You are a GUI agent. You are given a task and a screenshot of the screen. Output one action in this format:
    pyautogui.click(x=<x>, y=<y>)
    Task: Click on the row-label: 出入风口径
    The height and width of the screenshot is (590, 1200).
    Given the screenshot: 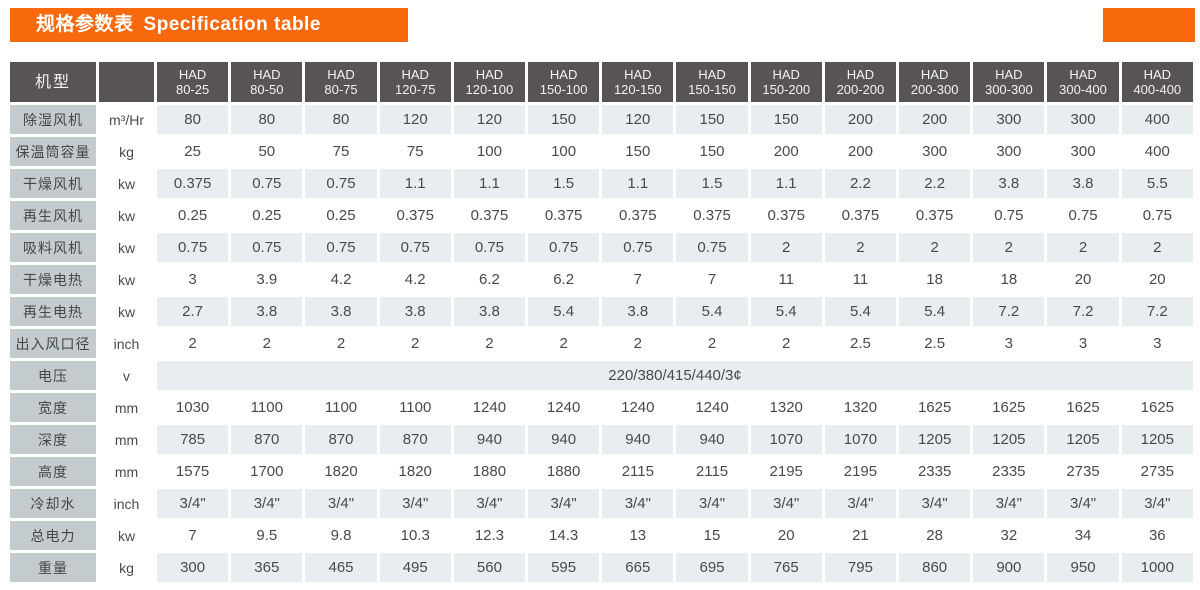 What is the action you would take?
    pyautogui.click(x=53, y=343)
    